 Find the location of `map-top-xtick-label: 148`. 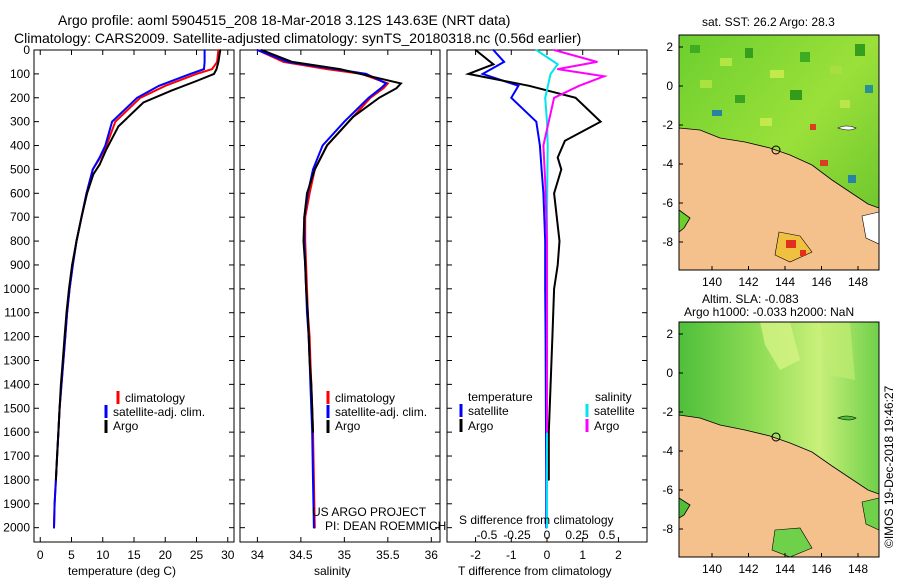

map-top-xtick-label: 148 is located at coordinates (858, 282).